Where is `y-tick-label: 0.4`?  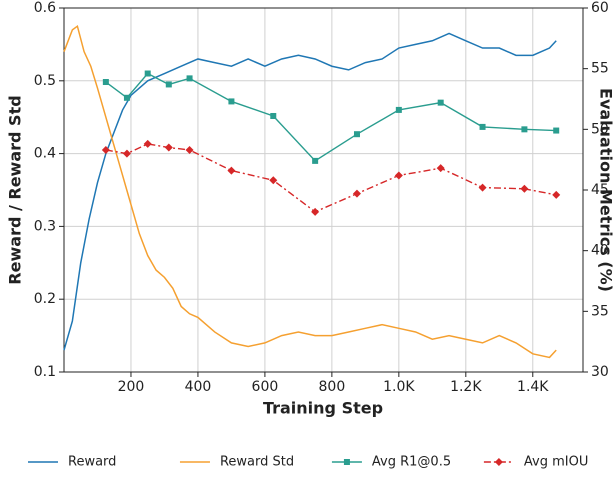
y-tick-label: 0.4 is located at coordinates (45, 154).